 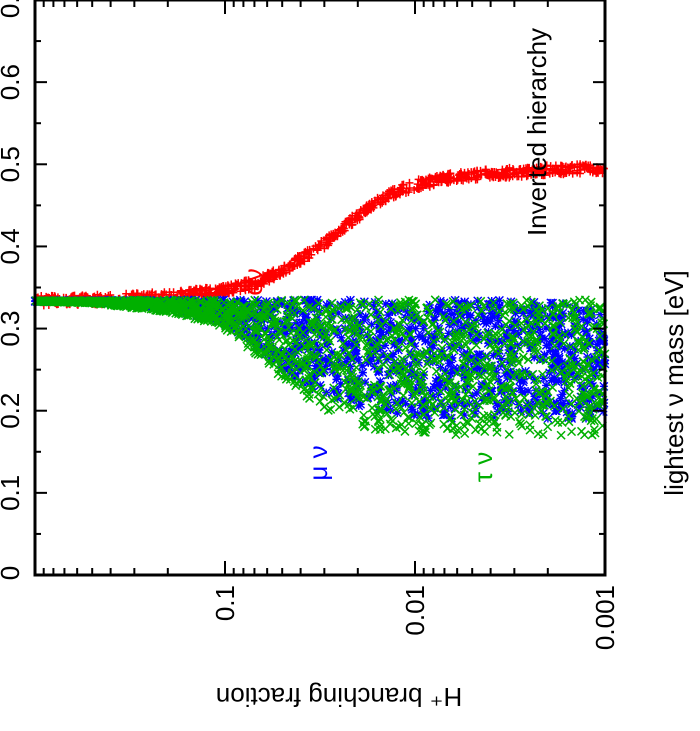 What do you see at coordinates (605, 617) in the screenshot?
I see `mass-tick-label: 0.001` at bounding box center [605, 617].